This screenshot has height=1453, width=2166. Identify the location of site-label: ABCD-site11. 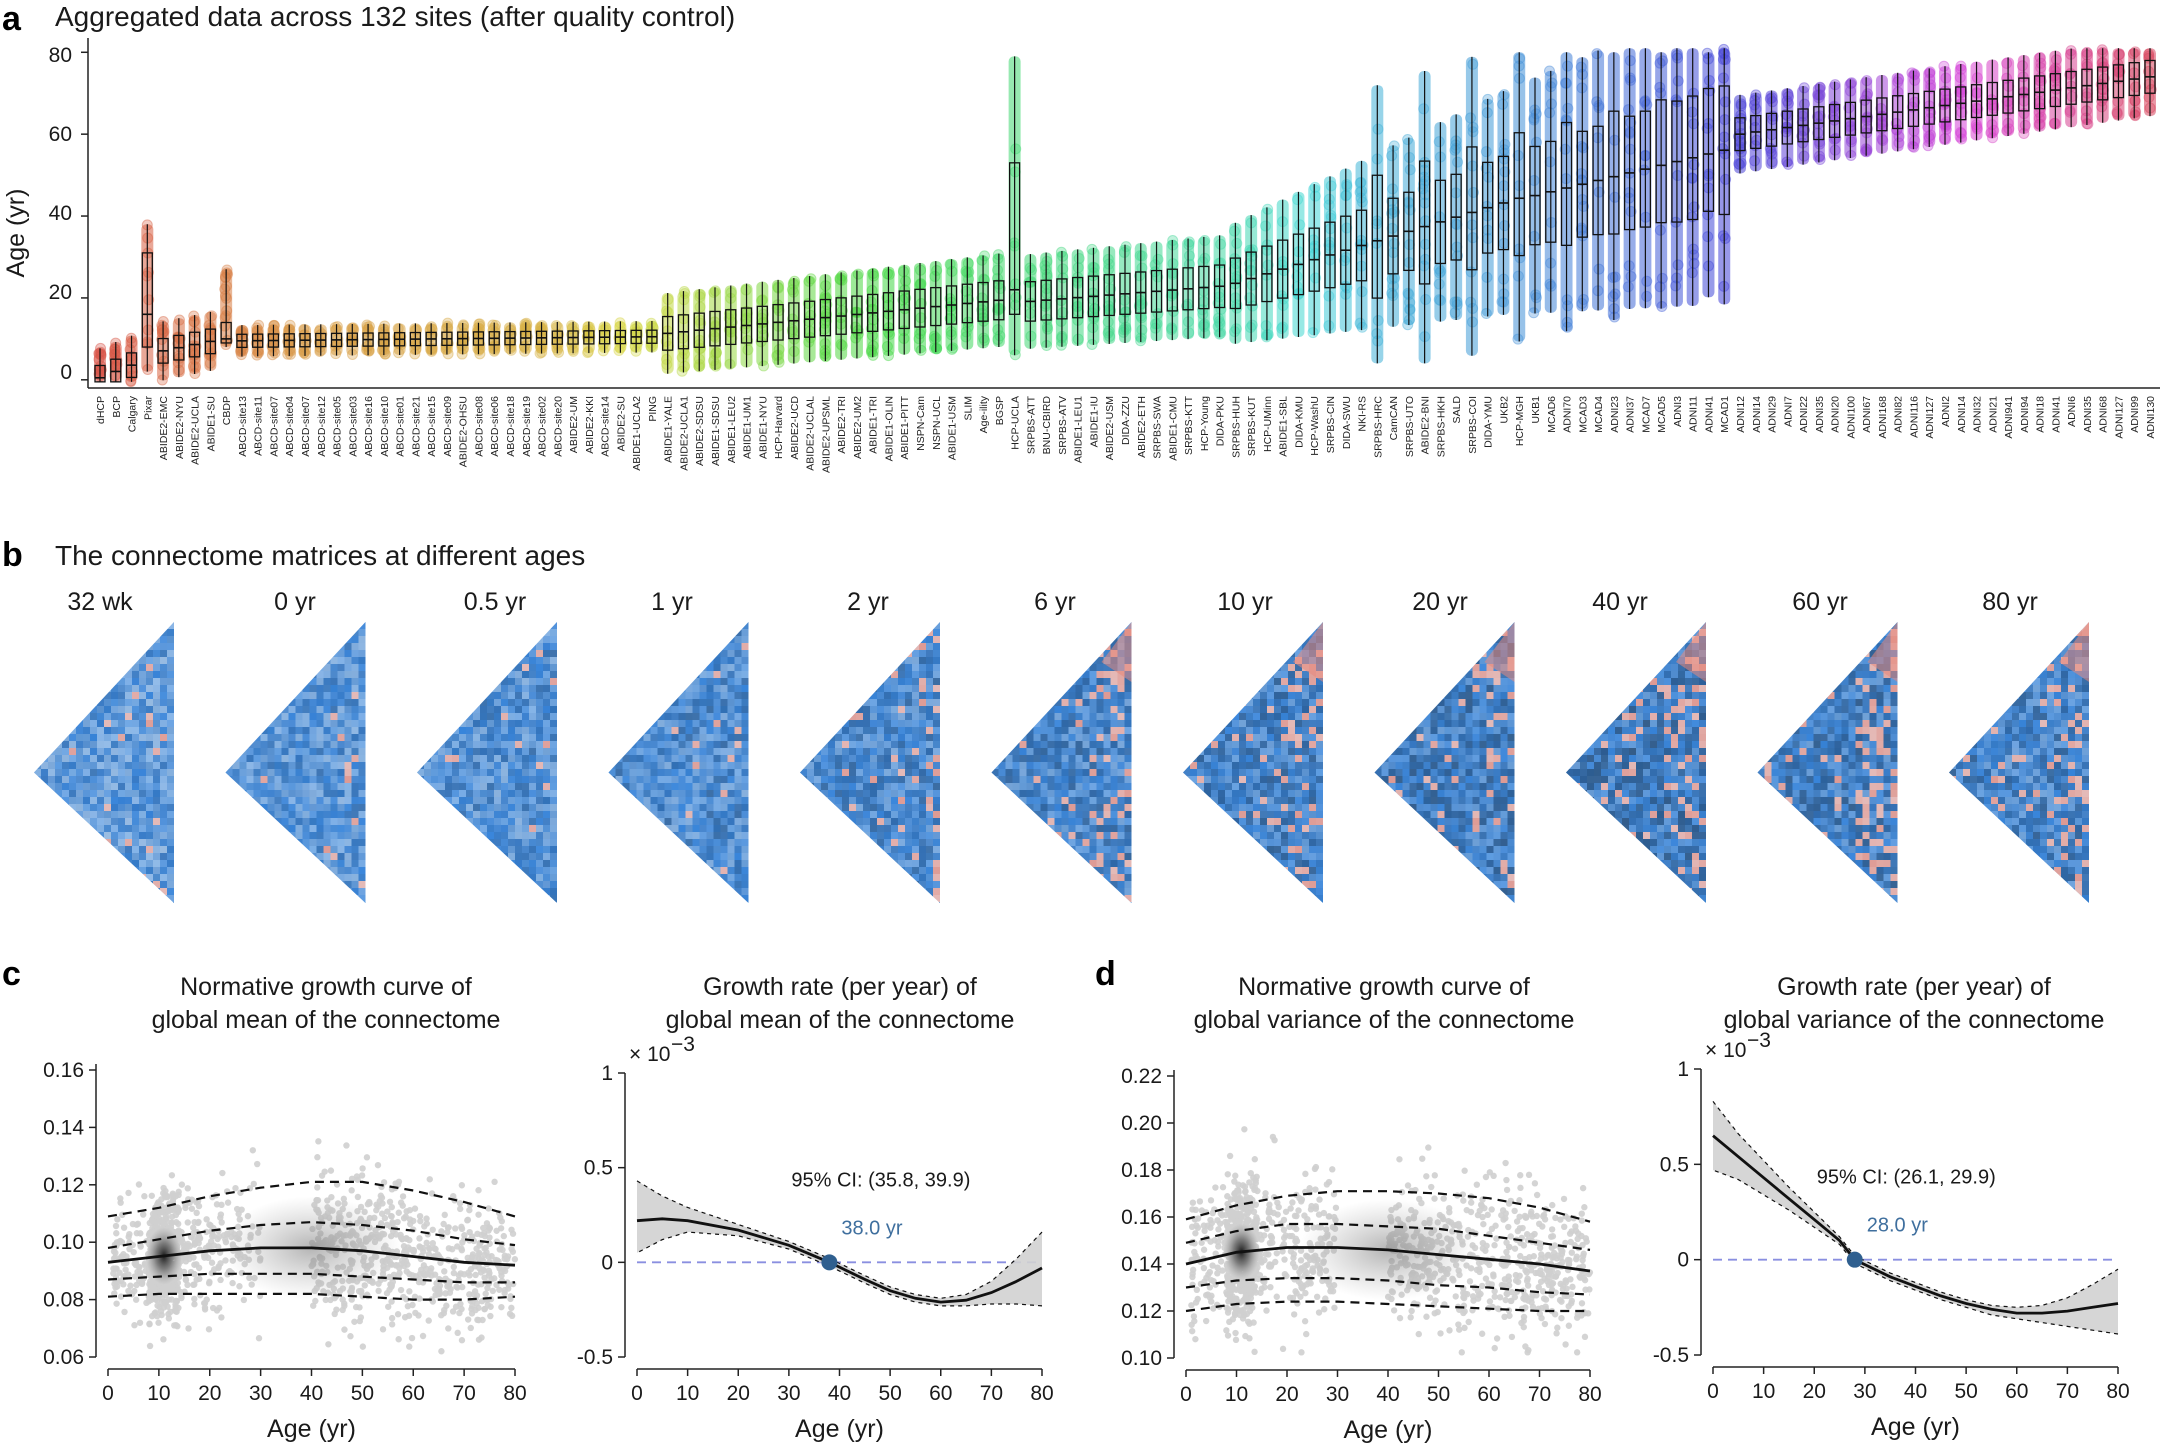
(259, 426).